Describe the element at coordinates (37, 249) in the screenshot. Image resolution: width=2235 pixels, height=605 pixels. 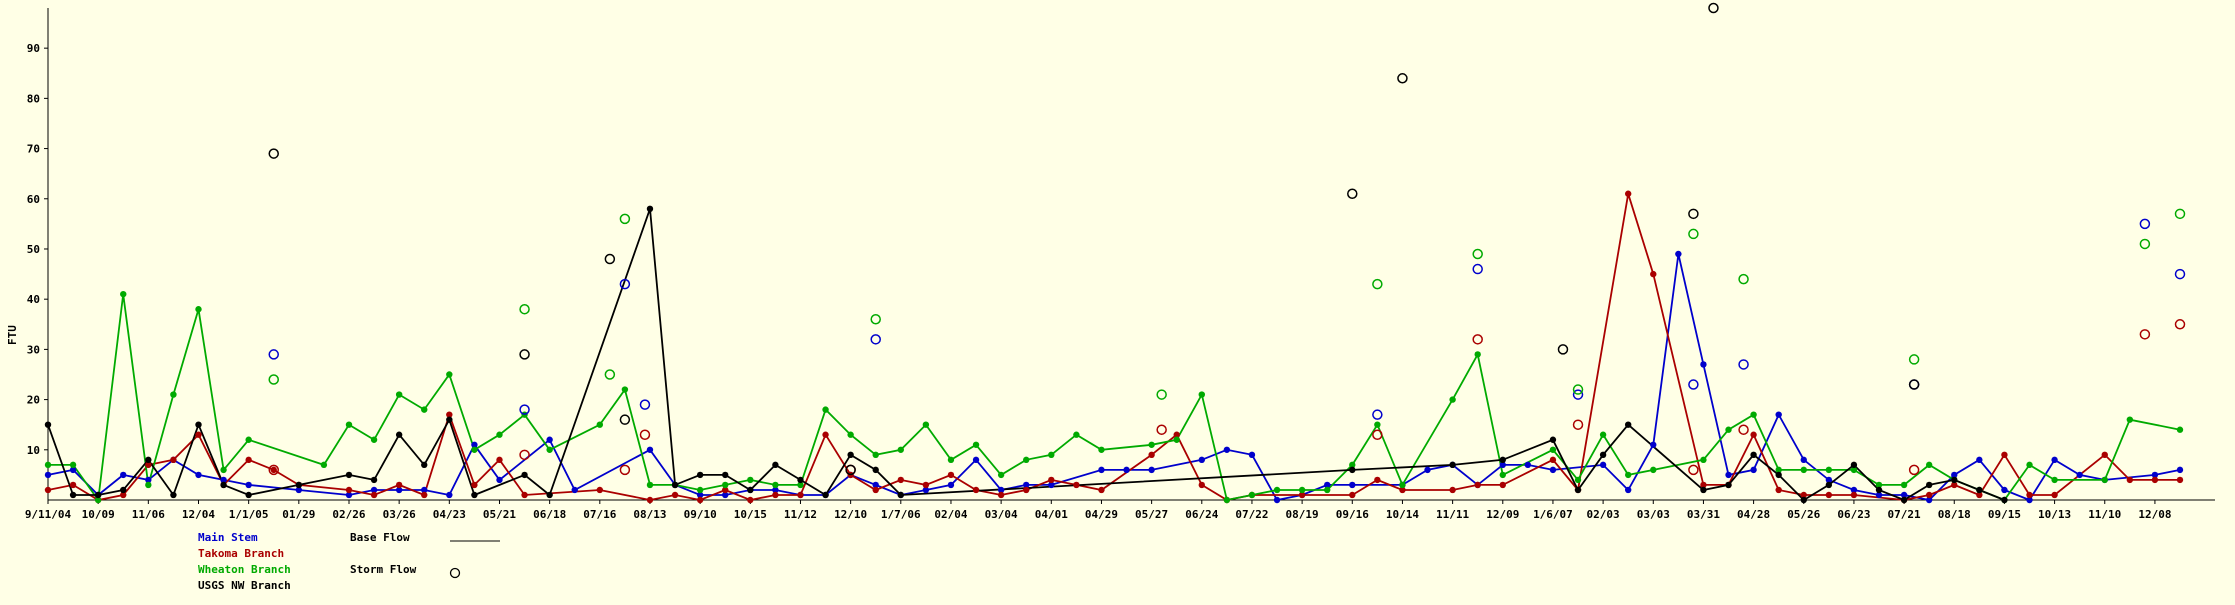
I see `y-ticks: 10 20 30 40 50 60 70 80 90` at that location.